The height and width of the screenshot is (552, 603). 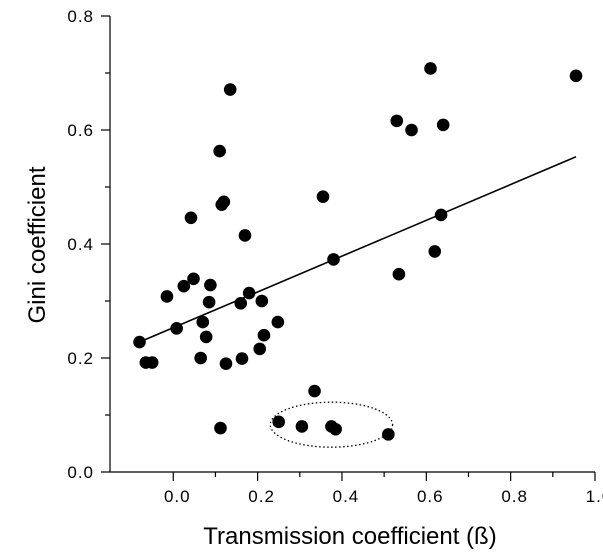 I want to click on x-tick-label-2: 0.4, so click(x=346, y=496).